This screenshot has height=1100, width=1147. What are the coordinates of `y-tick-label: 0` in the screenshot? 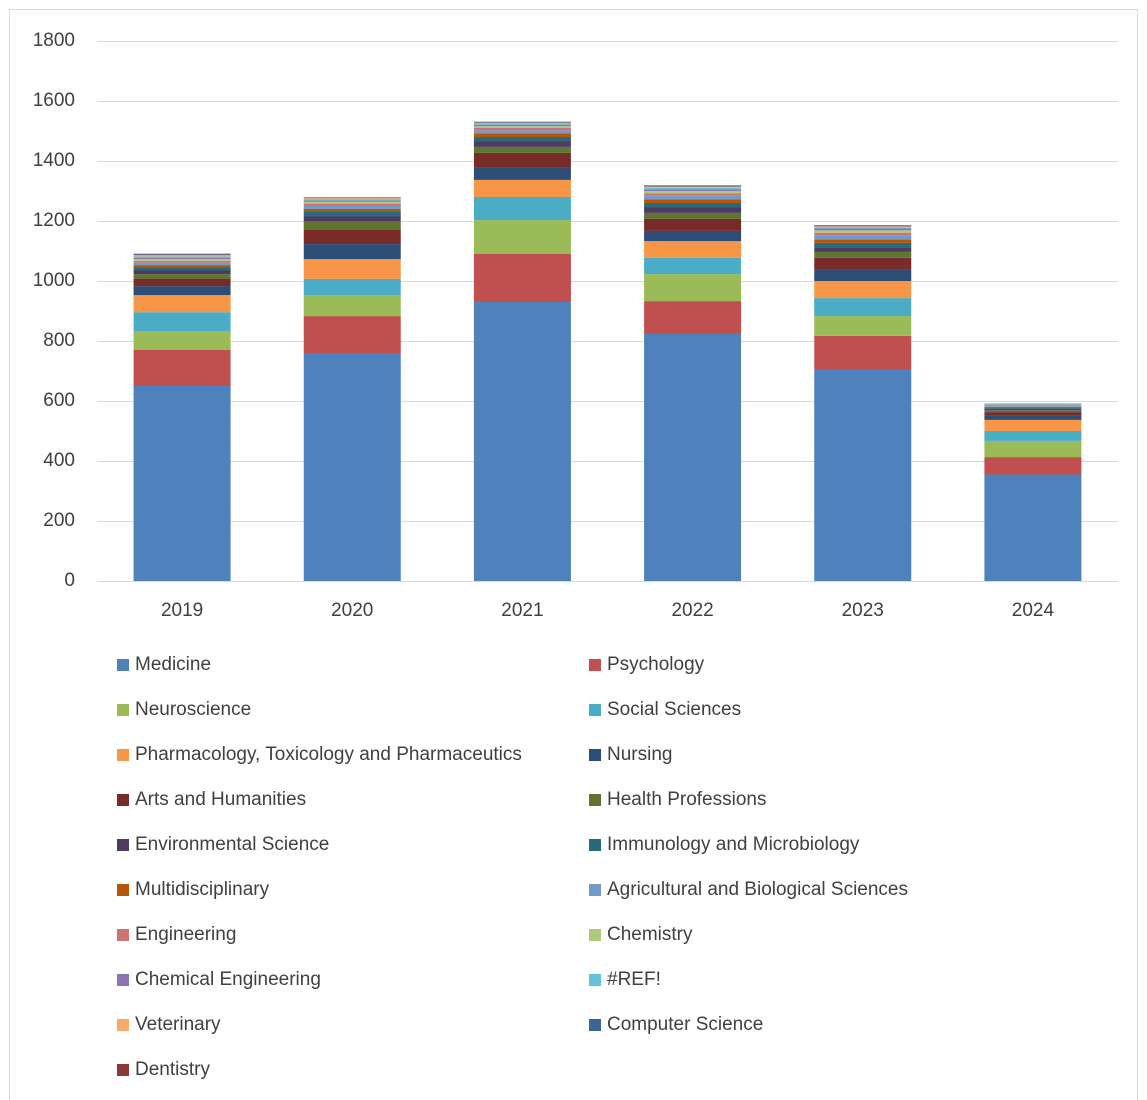 It's located at (69, 580).